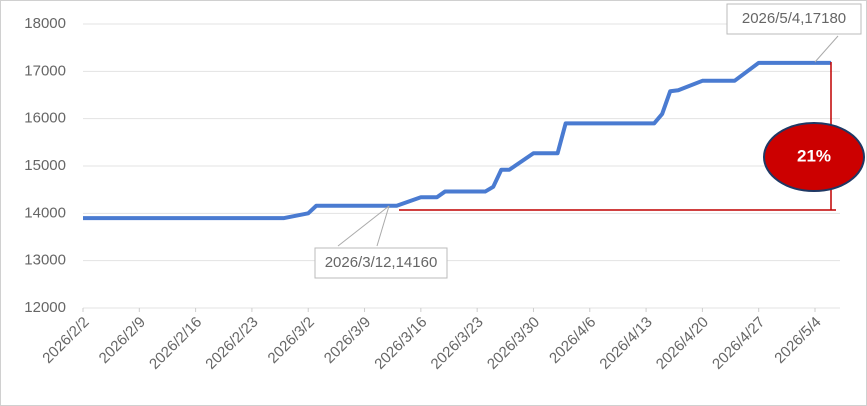  I want to click on y-tick-label: 16000, so click(45, 118).